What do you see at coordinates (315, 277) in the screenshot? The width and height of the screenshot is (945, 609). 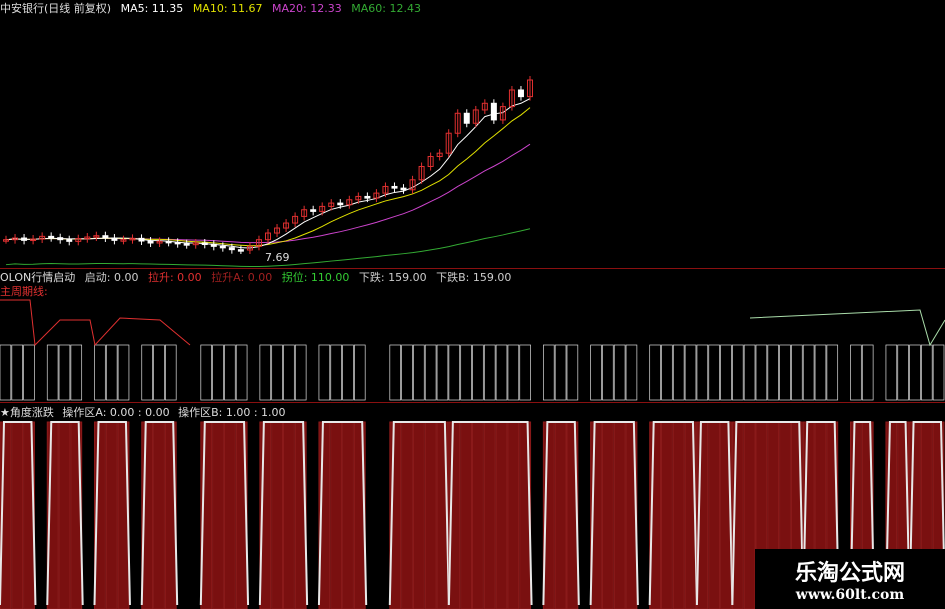 I see `indicator-value: 拐位: 110.00` at bounding box center [315, 277].